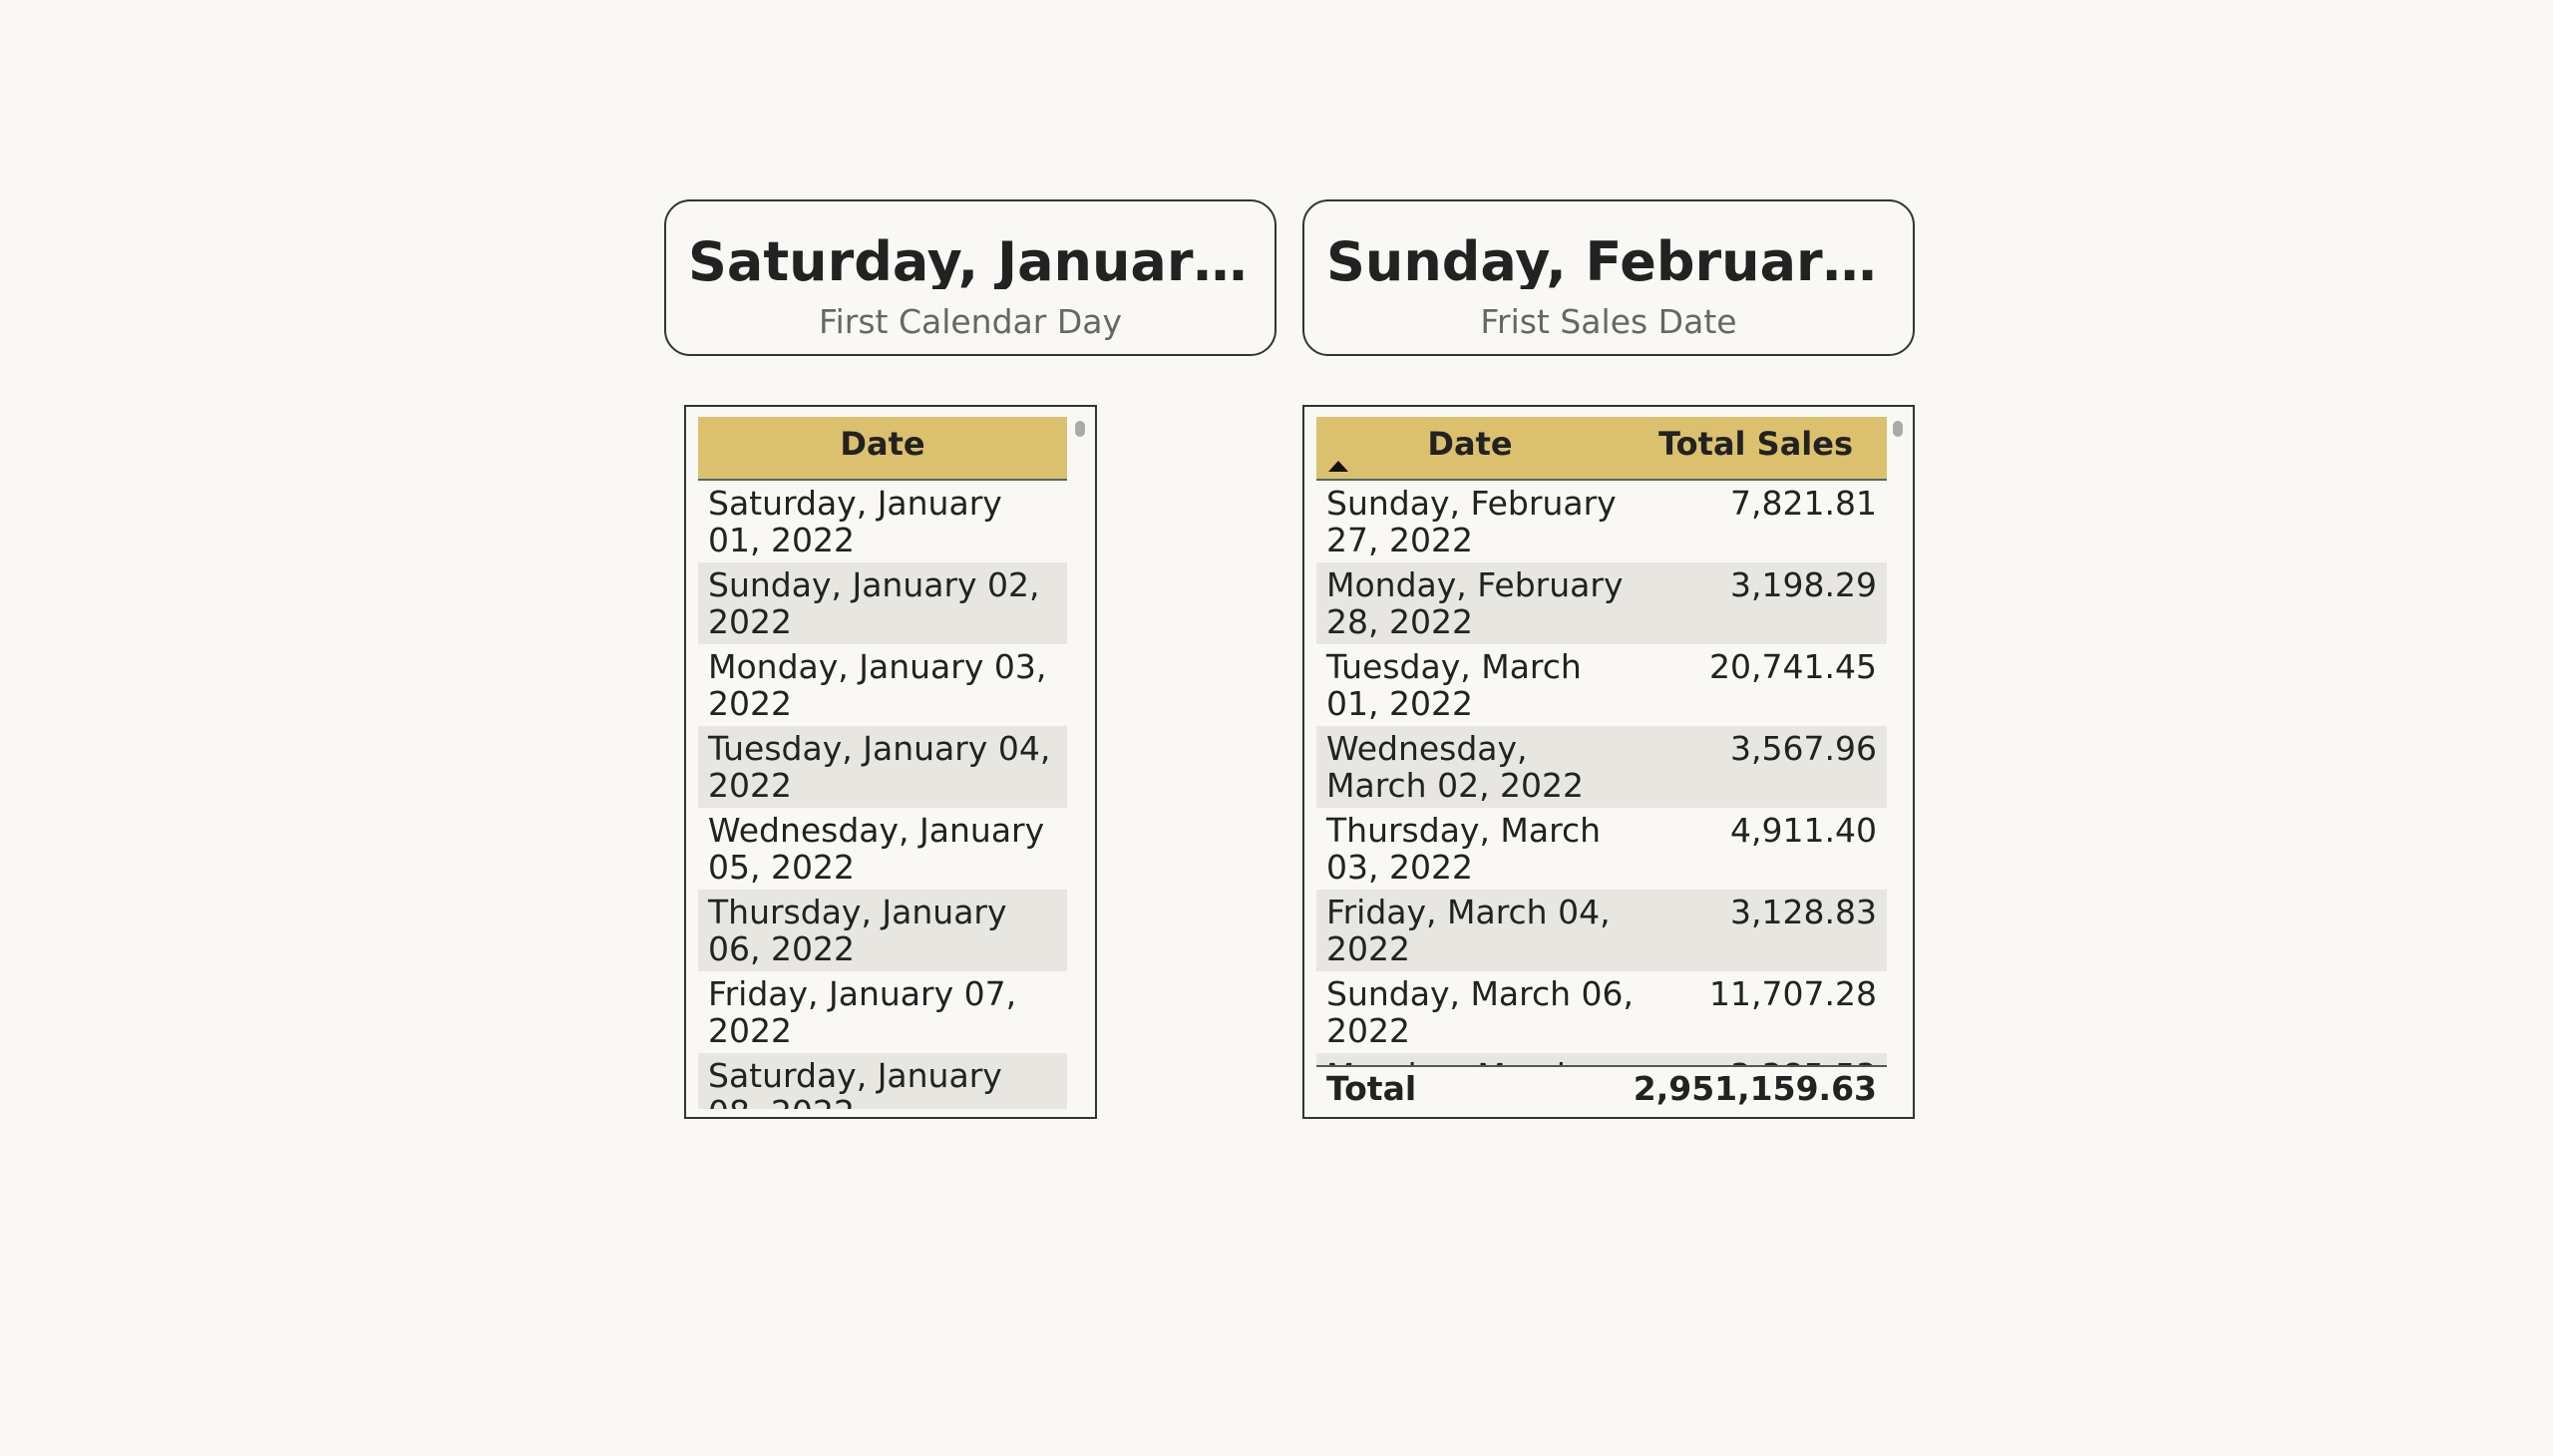 The width and height of the screenshot is (2553, 1456). Describe the element at coordinates (877, 849) in the screenshot. I see `date-cell: Wednesday, January 05, 2022` at that location.